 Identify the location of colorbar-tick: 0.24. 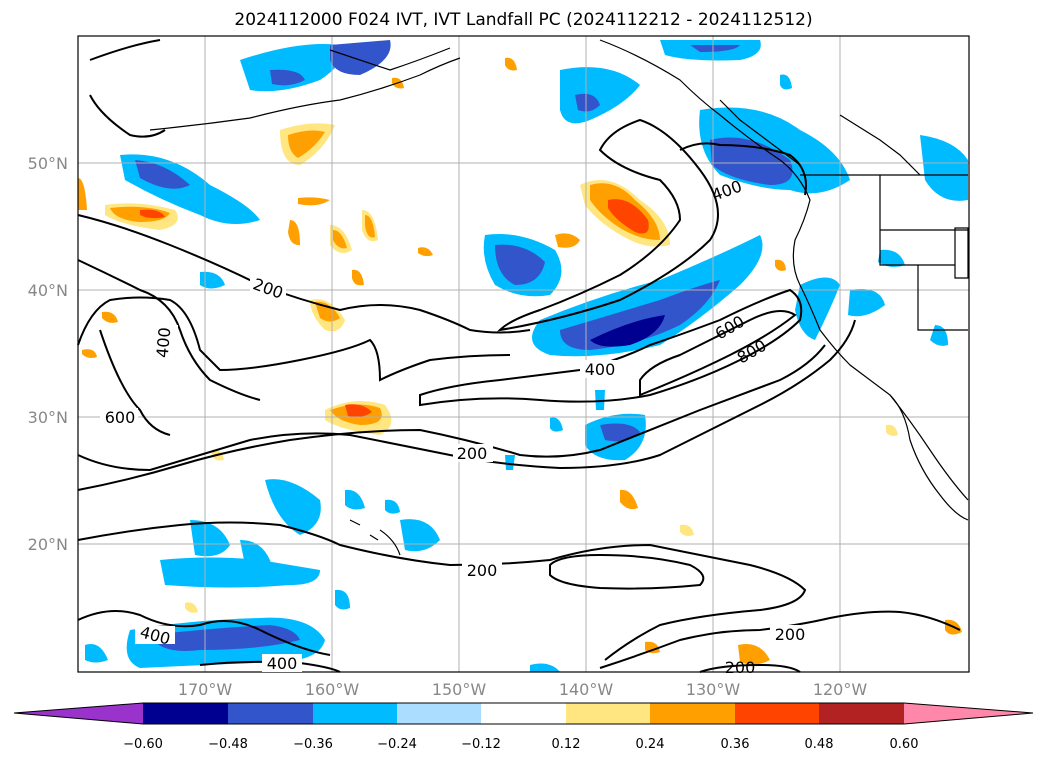
(650, 744).